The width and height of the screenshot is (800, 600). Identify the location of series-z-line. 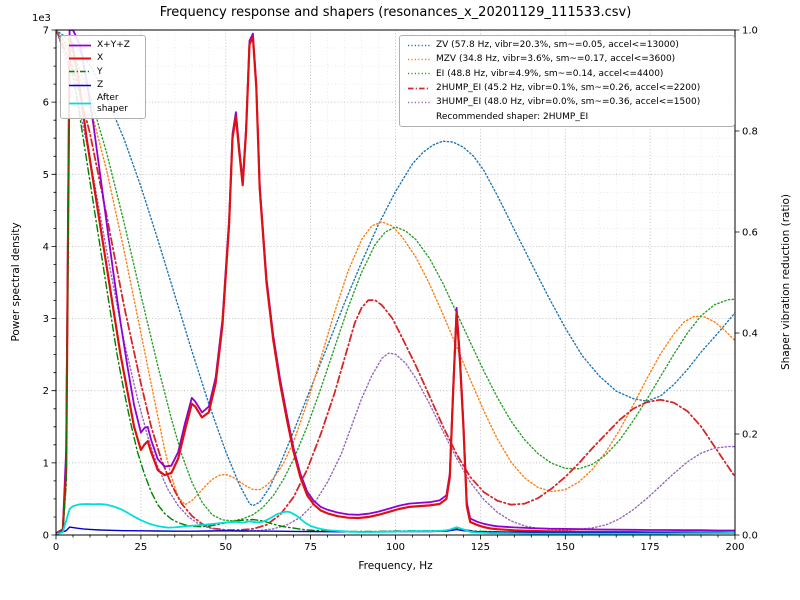
(395, 530).